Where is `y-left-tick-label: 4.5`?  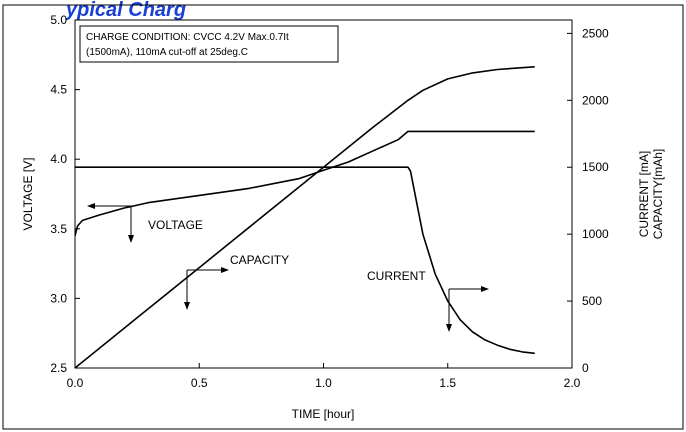
y-left-tick-label: 4.5 is located at coordinates (58, 90).